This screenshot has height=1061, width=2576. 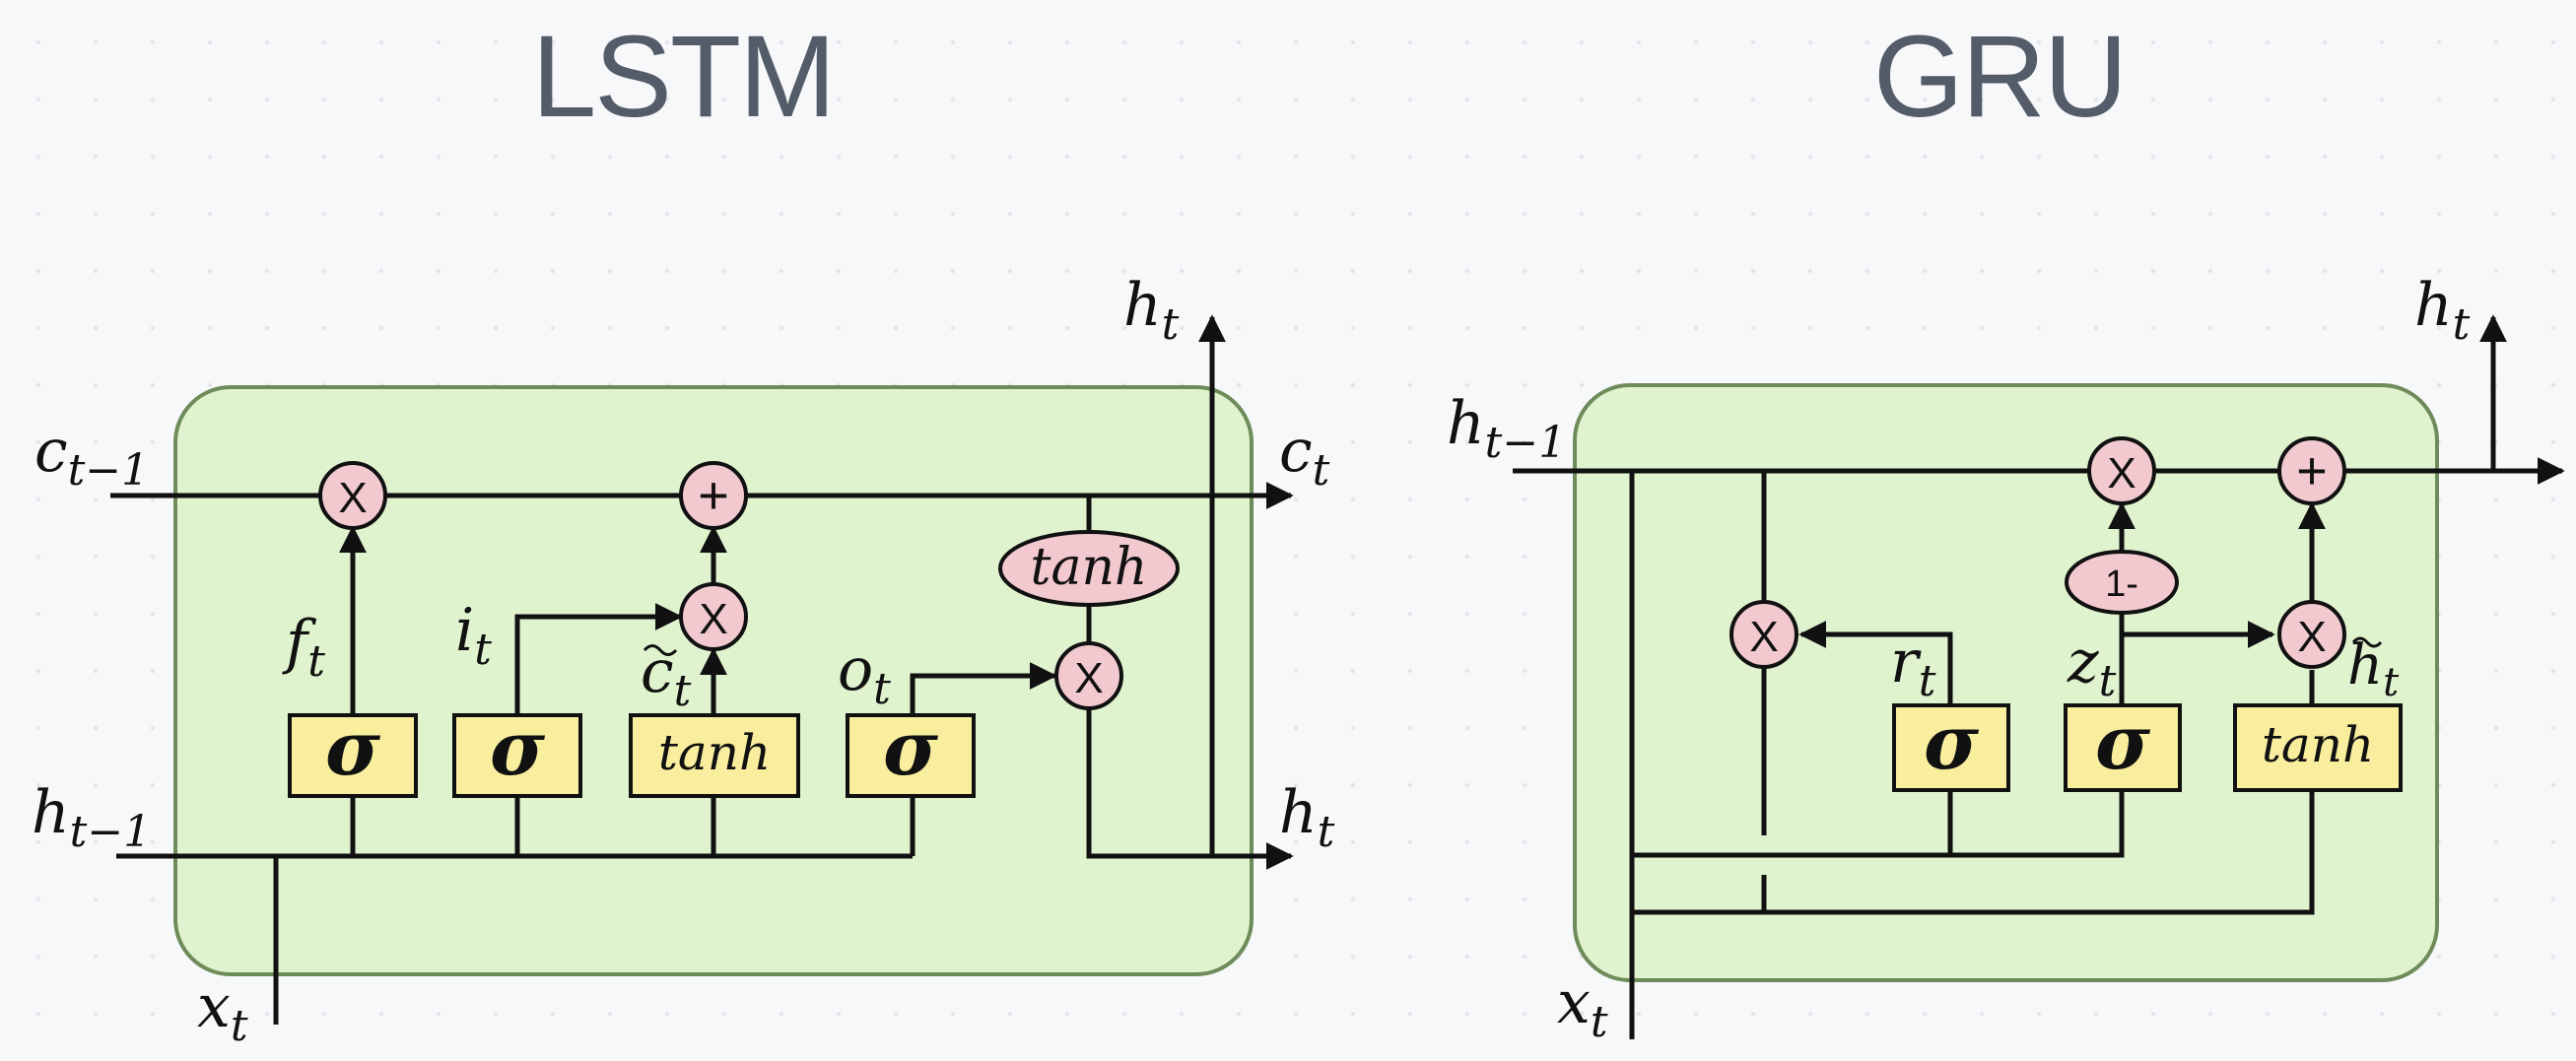 I want to click on gru-reset-multiply-glyph: X, so click(x=1763, y=637).